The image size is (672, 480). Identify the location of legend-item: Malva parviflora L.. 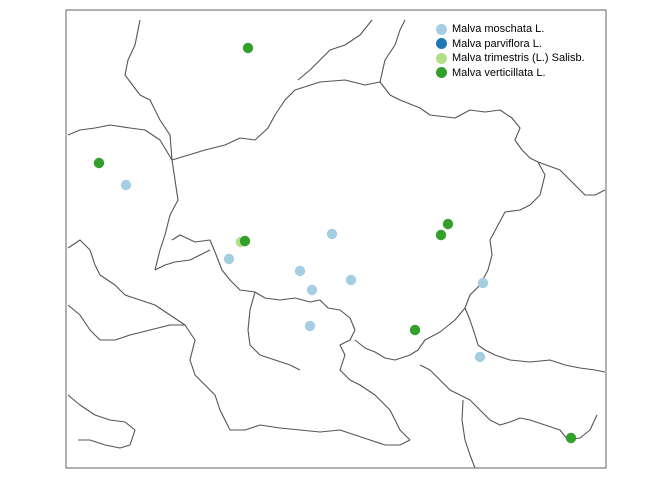
(510, 44).